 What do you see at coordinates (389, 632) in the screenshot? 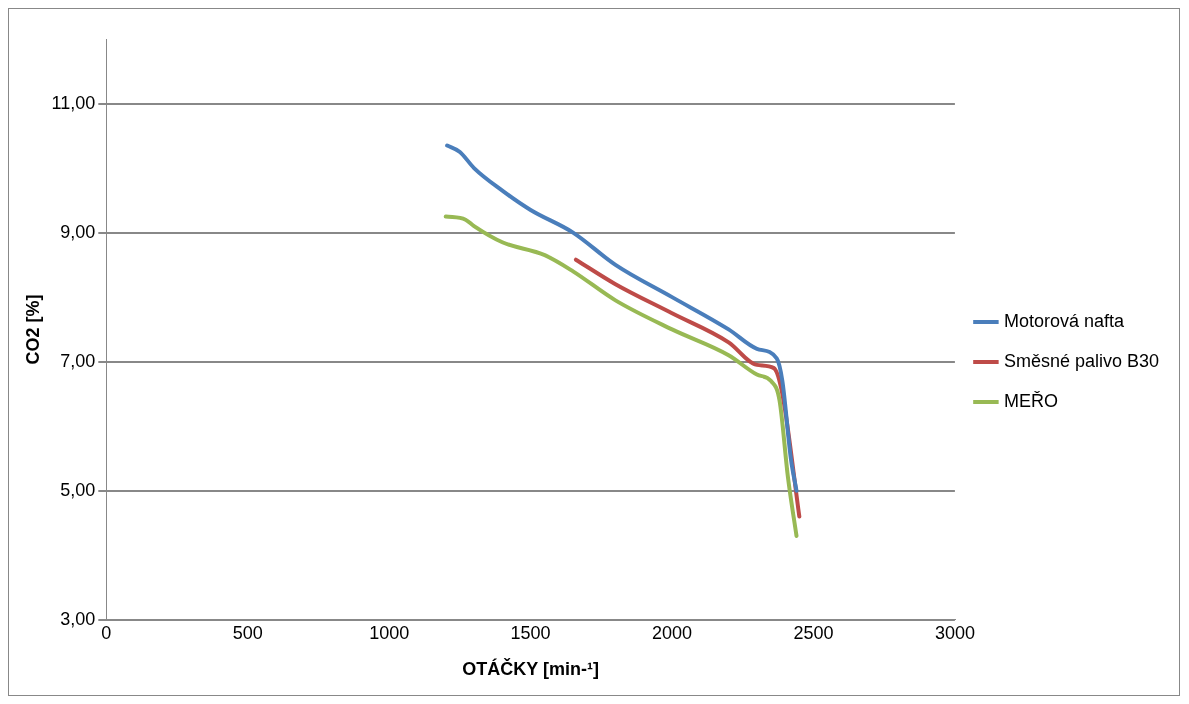
I see `x-tick-label: 1000` at bounding box center [389, 632].